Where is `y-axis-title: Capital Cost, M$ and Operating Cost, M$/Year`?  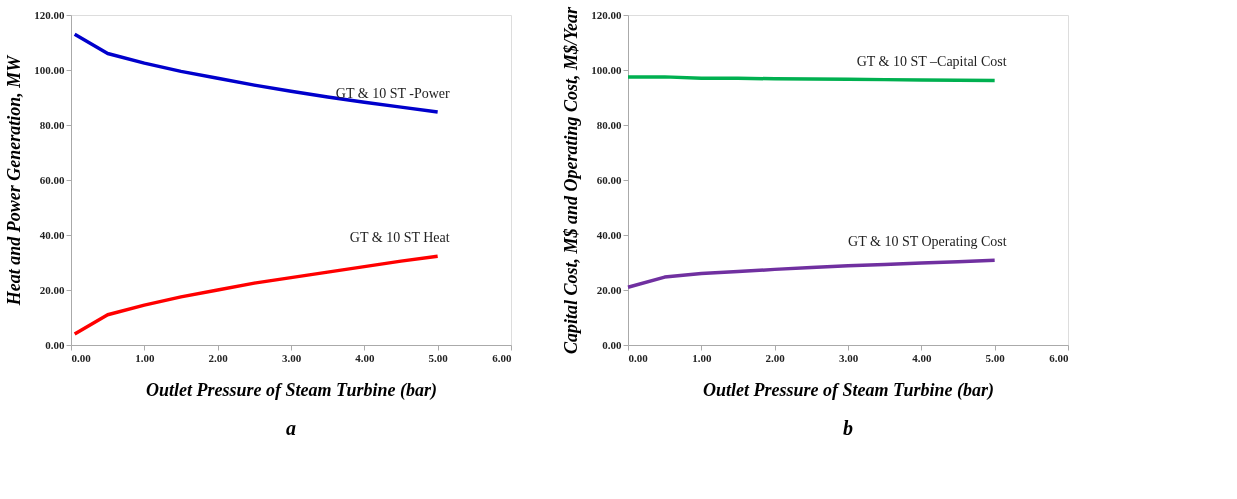 y-axis-title: Capital Cost, M$ and Operating Cost, M$/Year is located at coordinates (571, 180).